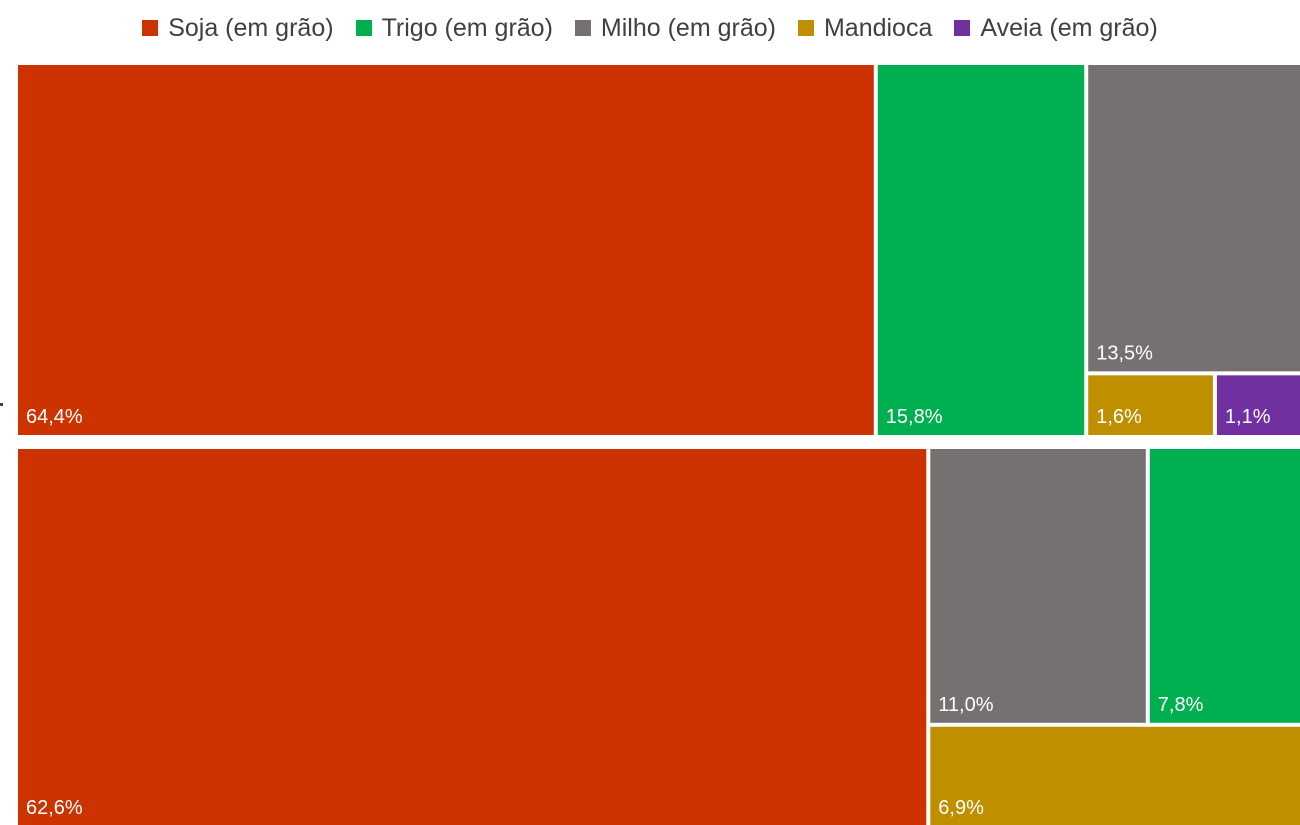 The width and height of the screenshot is (1300, 825). Describe the element at coordinates (251, 27) in the screenshot. I see `legend-label-soja: Soja (em grão)` at that location.